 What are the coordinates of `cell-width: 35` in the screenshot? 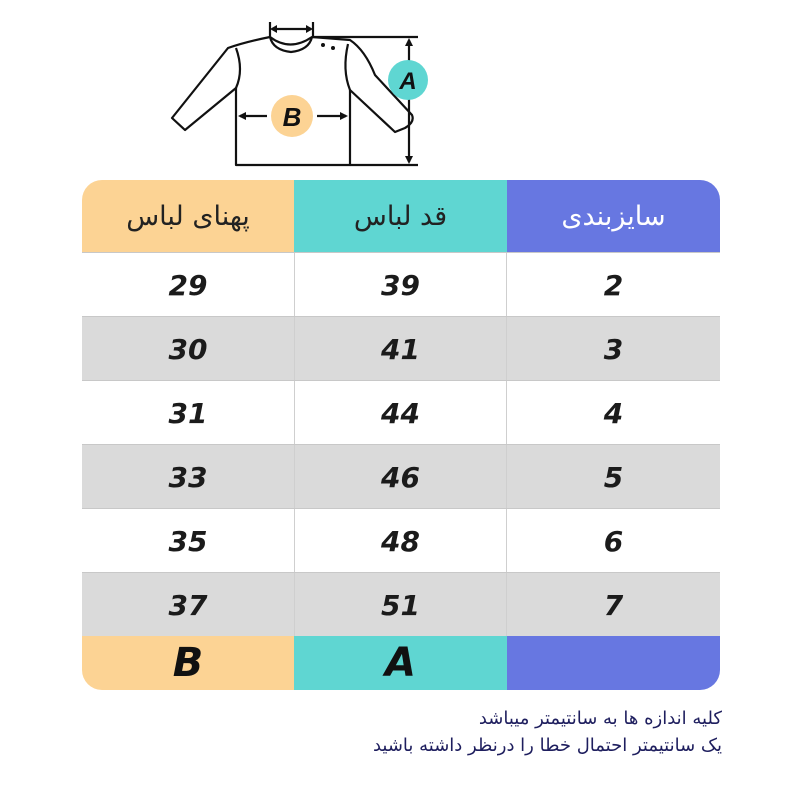 It's located at (188, 541).